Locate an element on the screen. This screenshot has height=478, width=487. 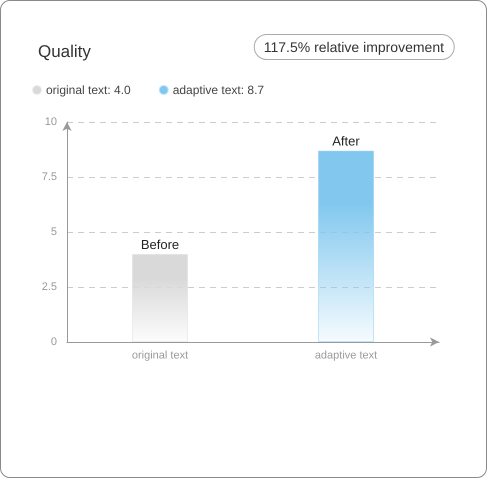
x-tick-label: adaptive text is located at coordinates (346, 356).